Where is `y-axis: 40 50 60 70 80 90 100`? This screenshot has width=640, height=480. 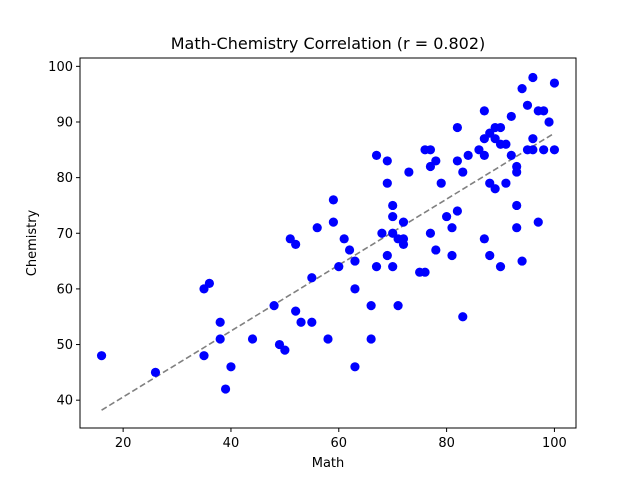 y-axis: 40 50 60 70 80 90 100 is located at coordinates (64, 234).